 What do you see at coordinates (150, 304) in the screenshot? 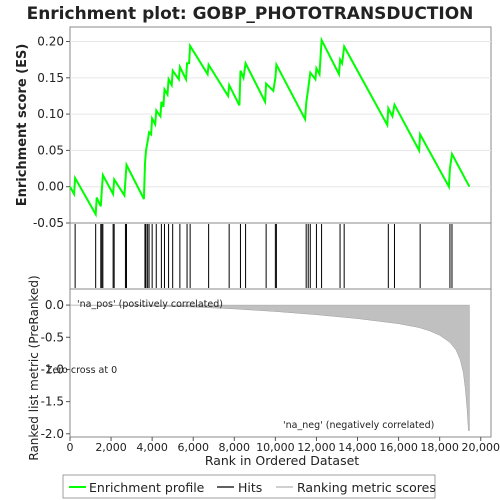
I see `pos-label: 'na_pos' (positively correlated)` at bounding box center [150, 304].